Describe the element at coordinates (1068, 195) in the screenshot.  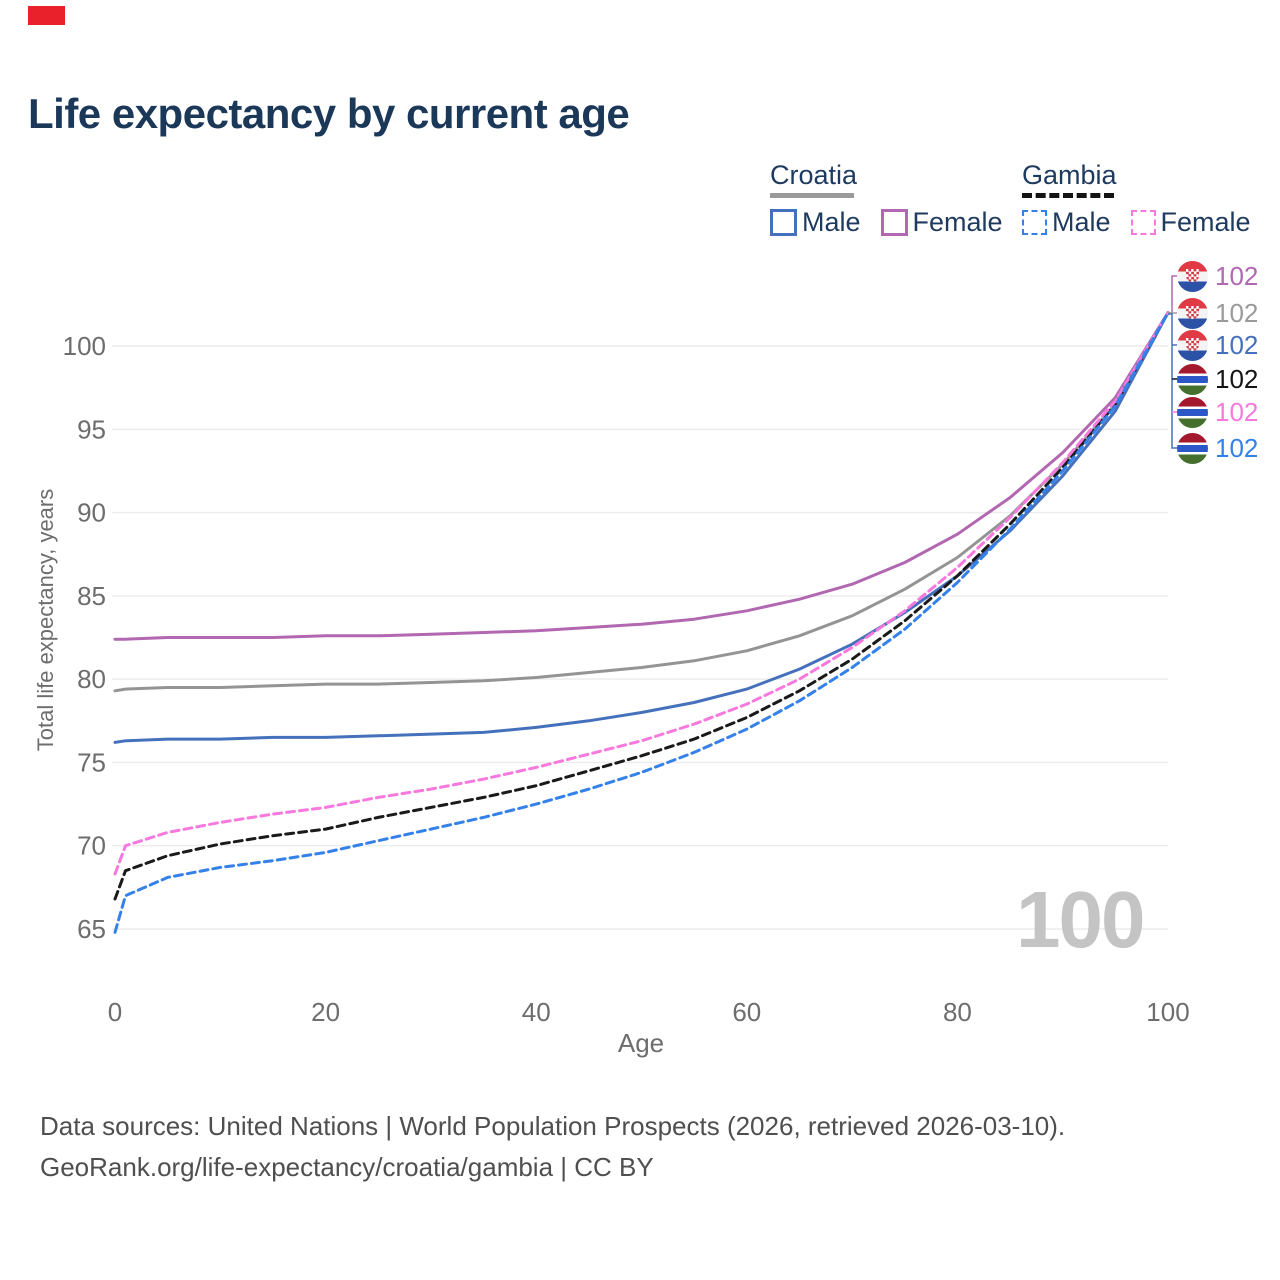
I see `legend-gambia-line-sample` at that location.